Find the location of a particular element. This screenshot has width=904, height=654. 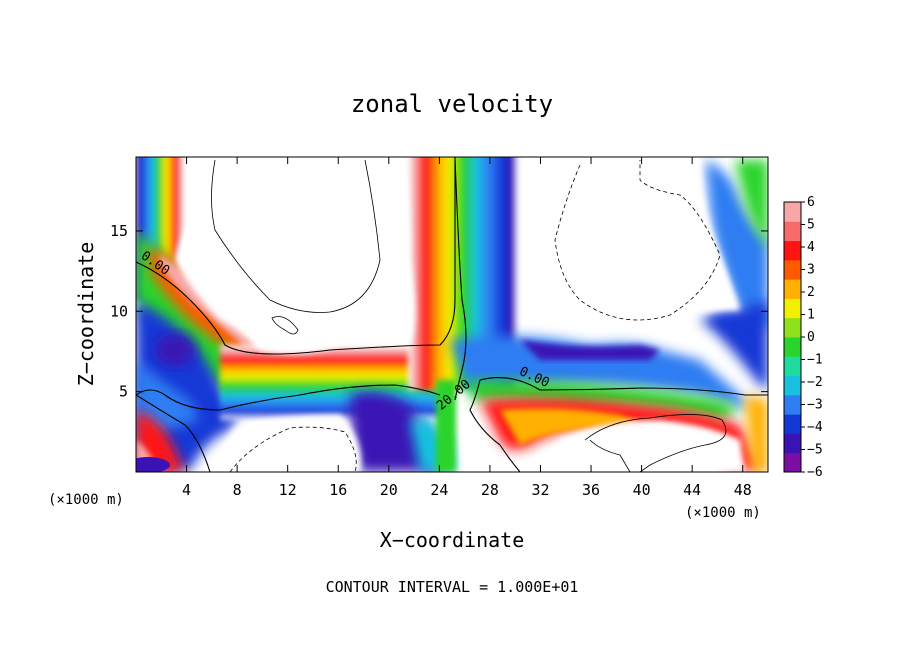

colorbar-tick-label-3: 3 is located at coordinates (811, 270).